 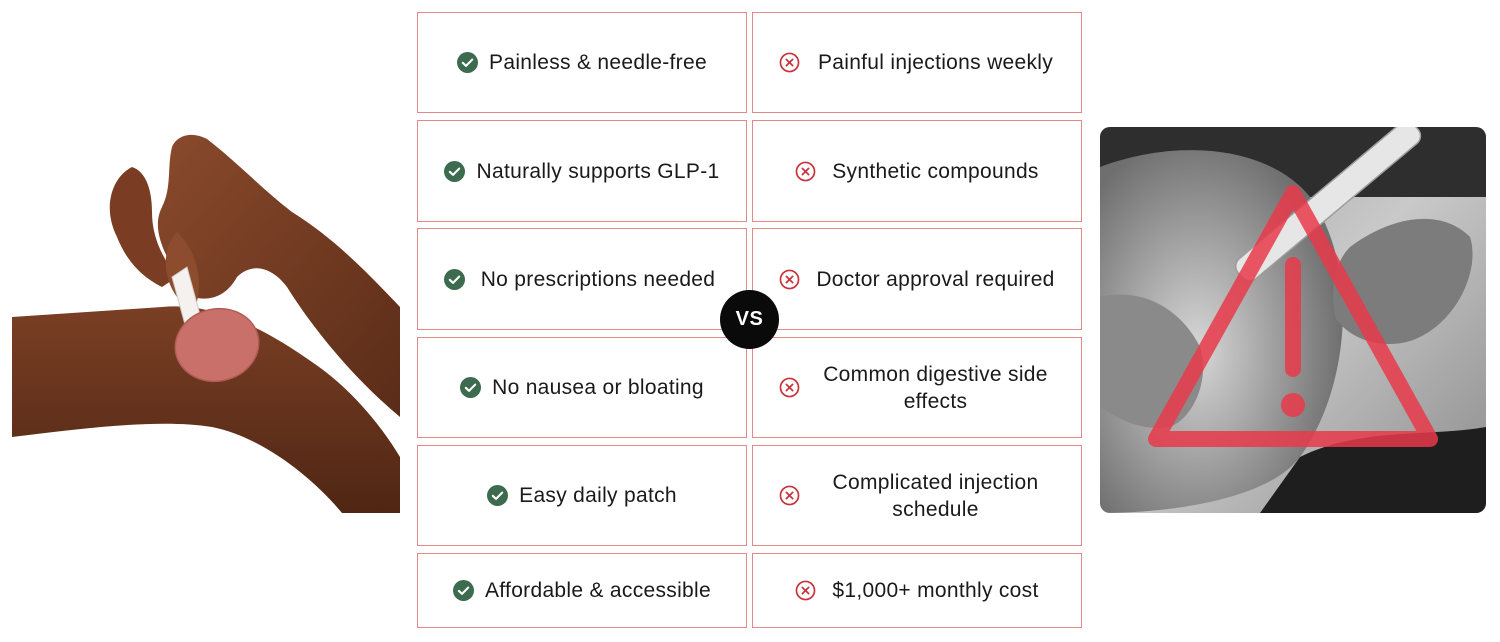 What do you see at coordinates (935, 590) in the screenshot?
I see `con-label: $1,000+ monthly cost` at bounding box center [935, 590].